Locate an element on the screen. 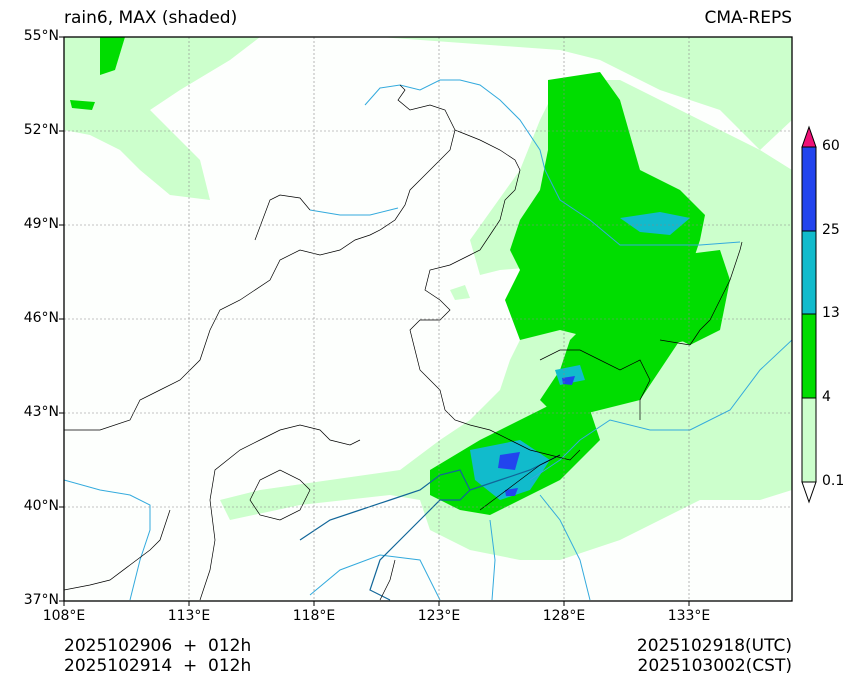  lat-label-55: 55°N is located at coordinates (41, 36).